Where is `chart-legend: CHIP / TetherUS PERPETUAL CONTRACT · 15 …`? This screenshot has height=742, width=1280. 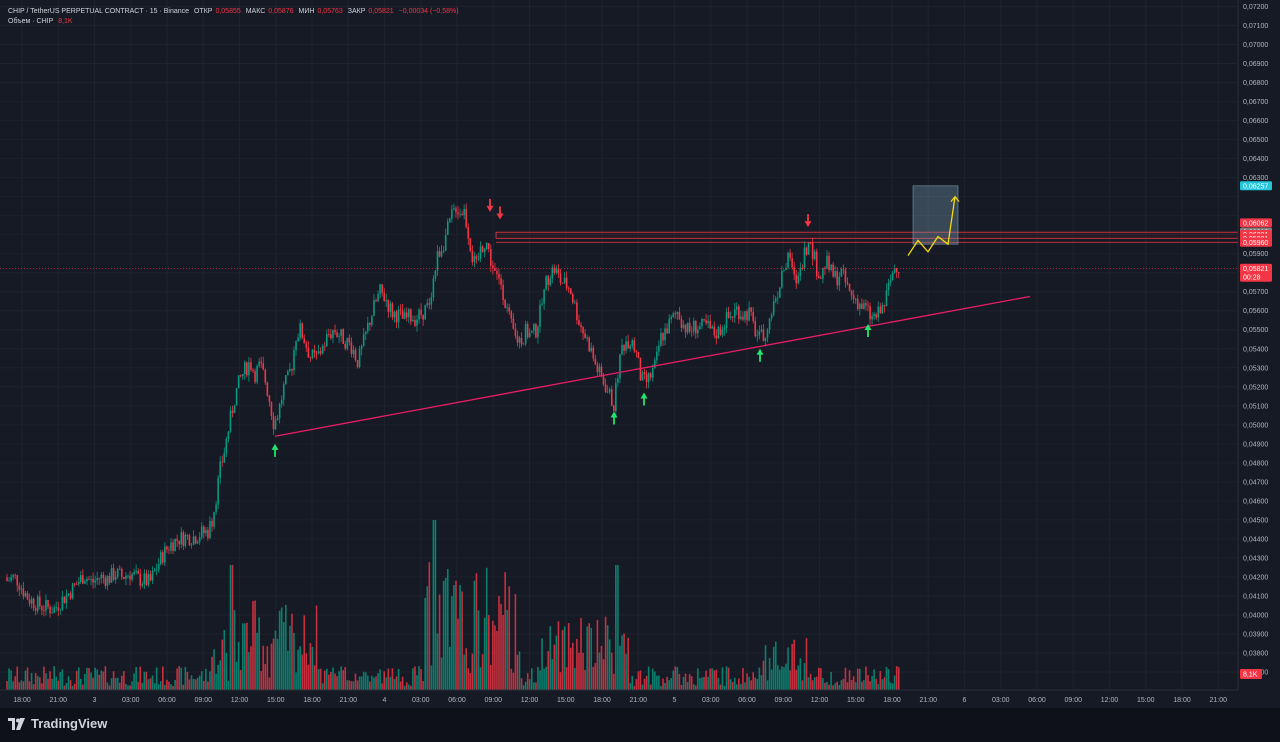
chart-legend: CHIP / TetherUS PERPETUAL CONTRACT · 15 … is located at coordinates (235, 17).